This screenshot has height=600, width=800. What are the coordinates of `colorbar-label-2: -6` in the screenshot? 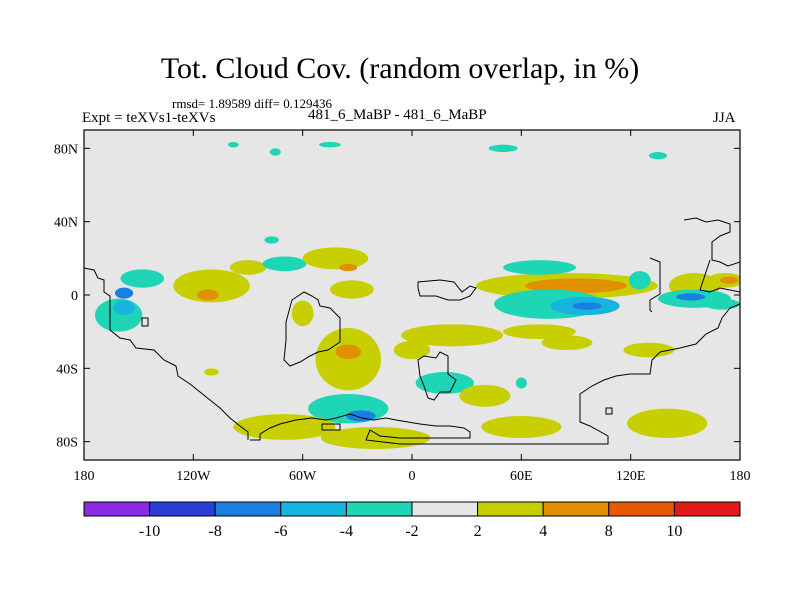 It's located at (280, 531).